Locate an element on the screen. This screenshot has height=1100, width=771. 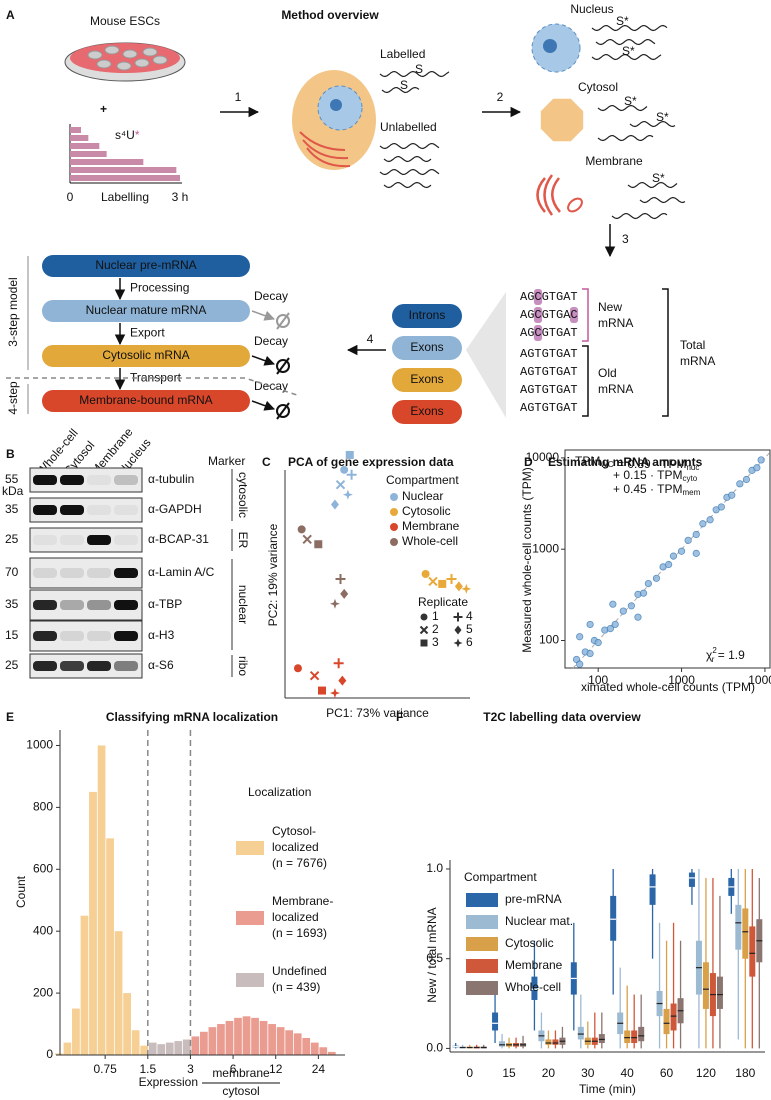
group-label: nuclear is located at coordinates (243, 604).